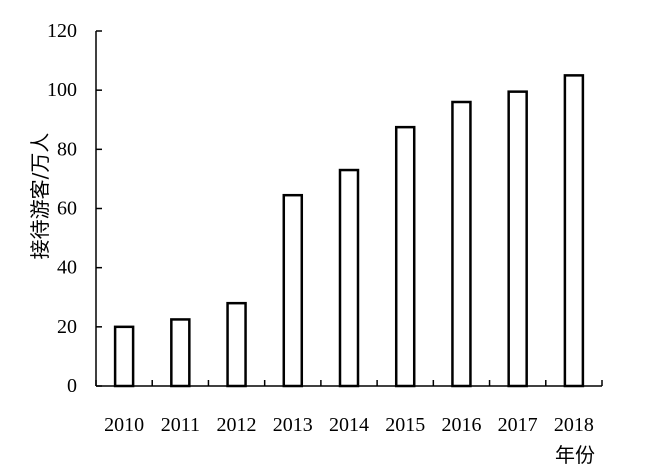 This screenshot has height=472, width=657. What do you see at coordinates (461, 244) in the screenshot?
I see `bar-2016` at bounding box center [461, 244].